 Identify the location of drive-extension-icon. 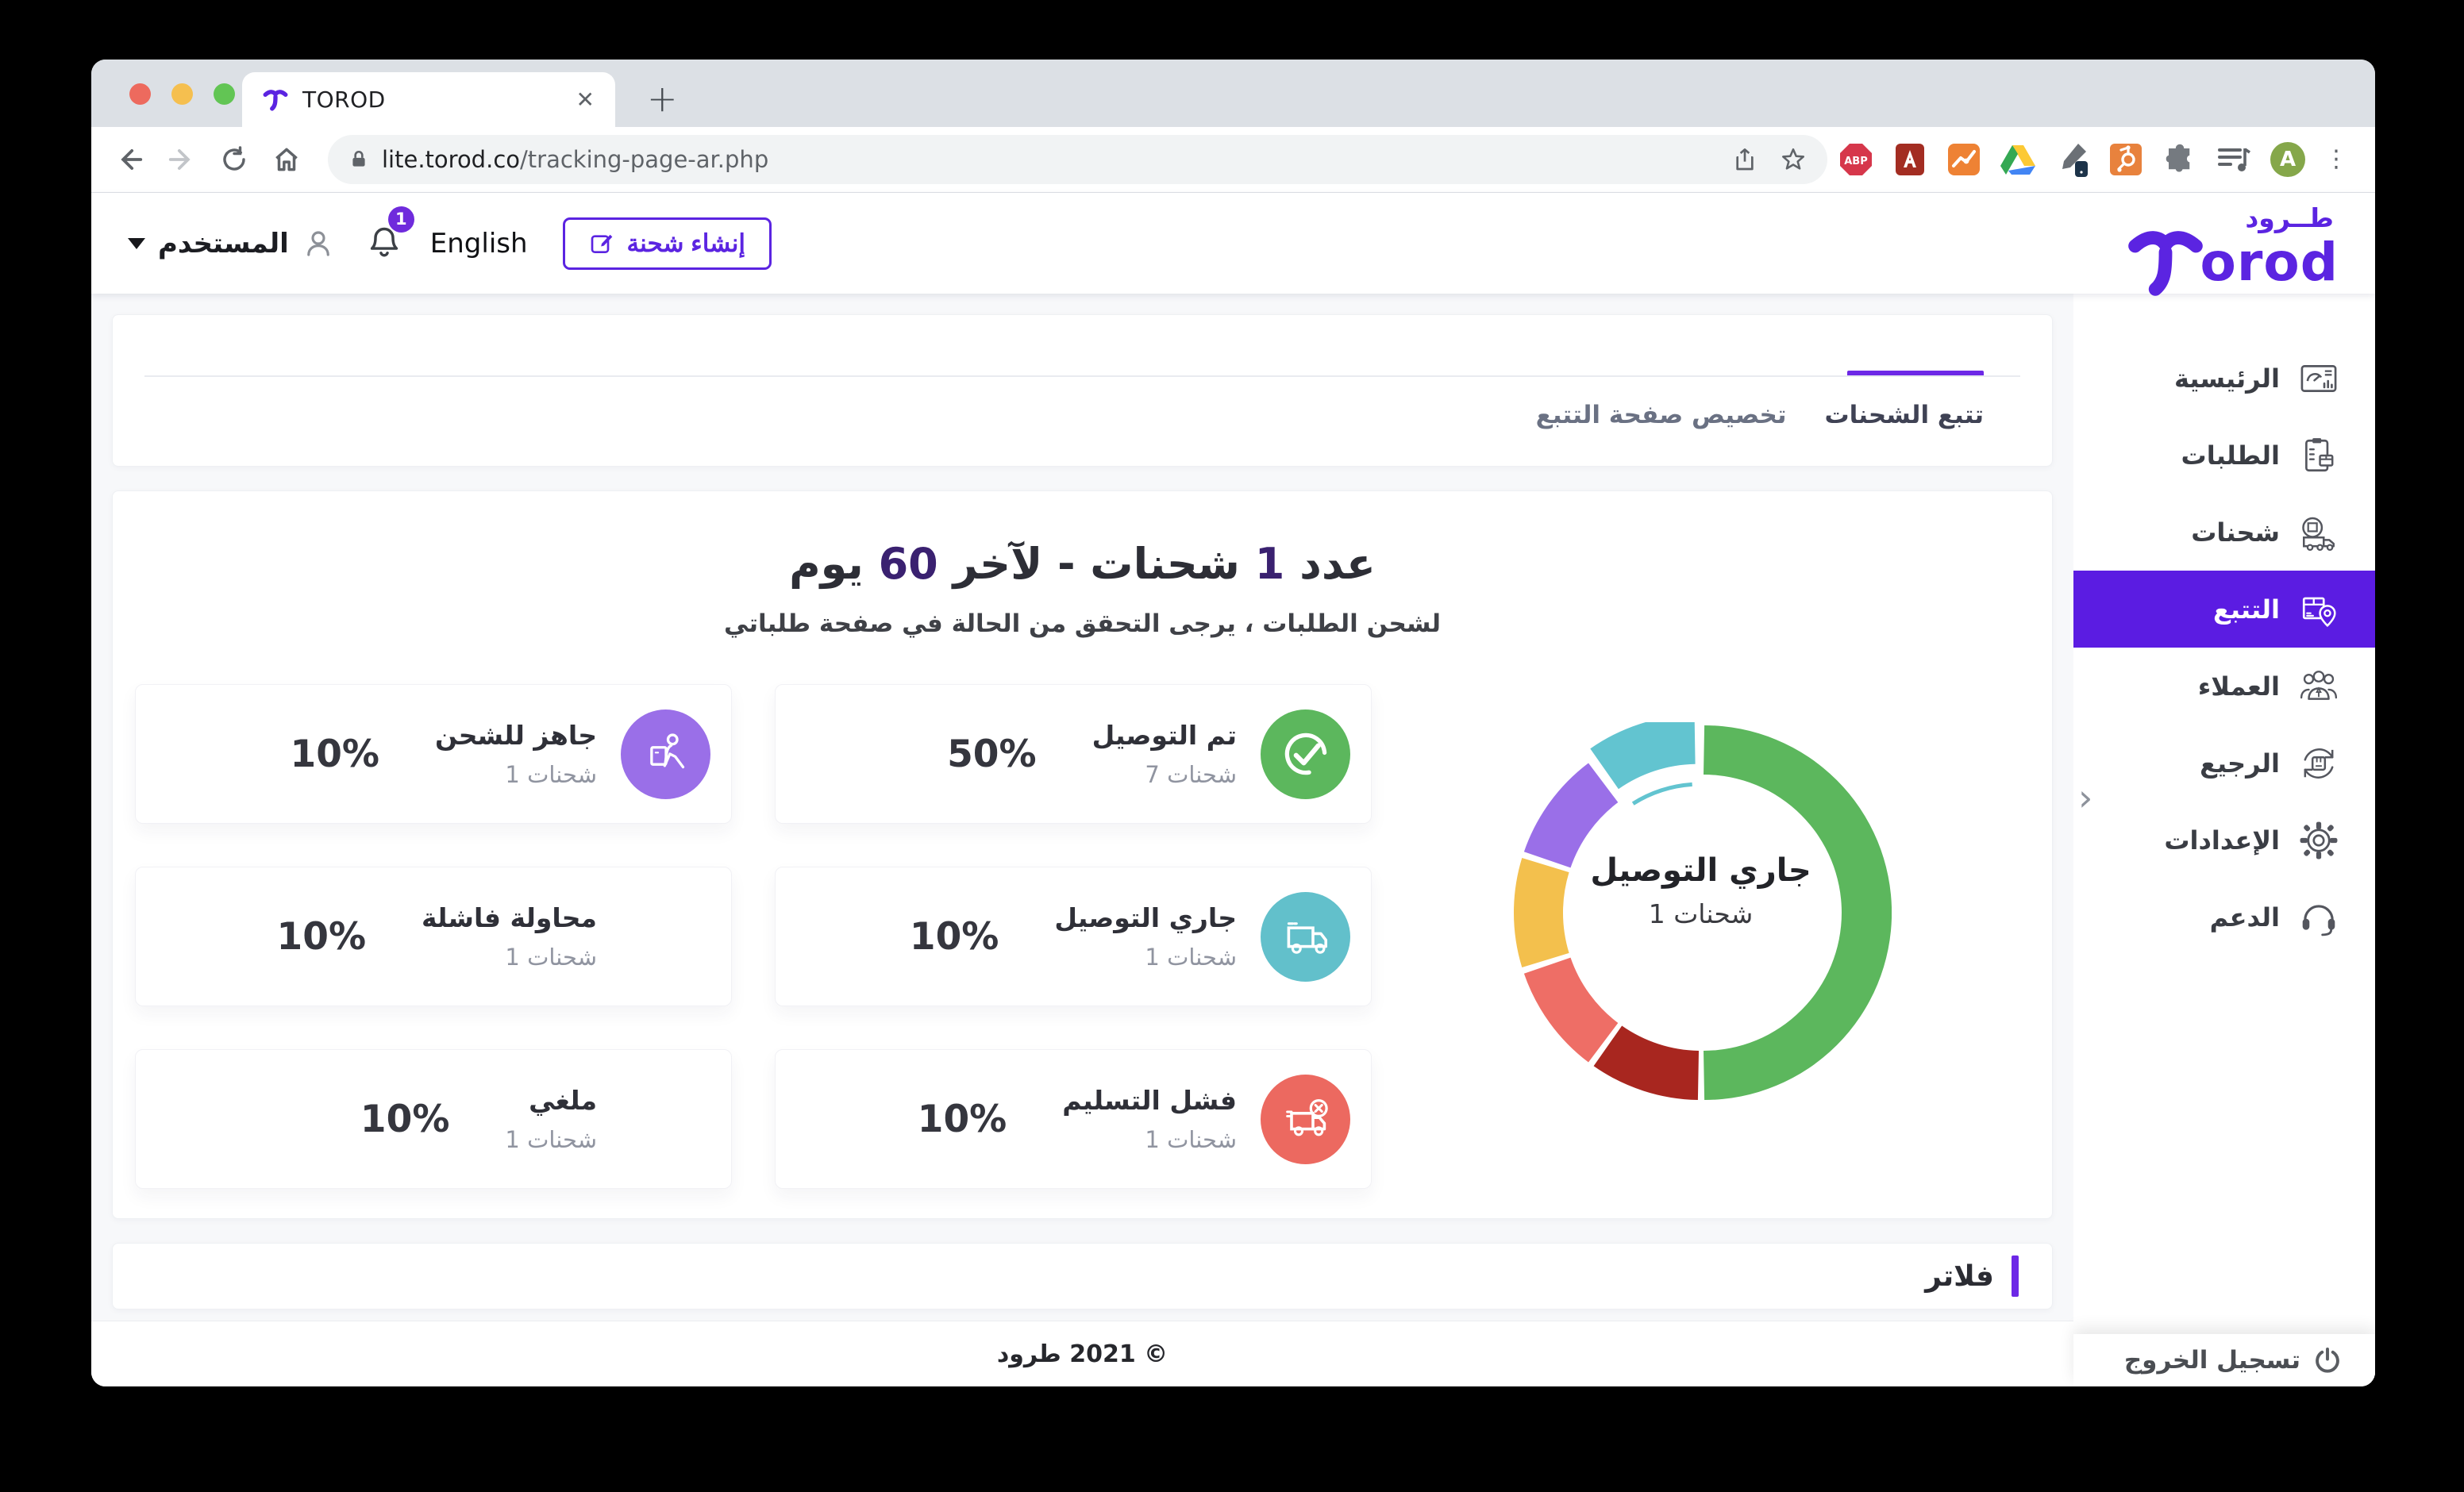
(2018, 159).